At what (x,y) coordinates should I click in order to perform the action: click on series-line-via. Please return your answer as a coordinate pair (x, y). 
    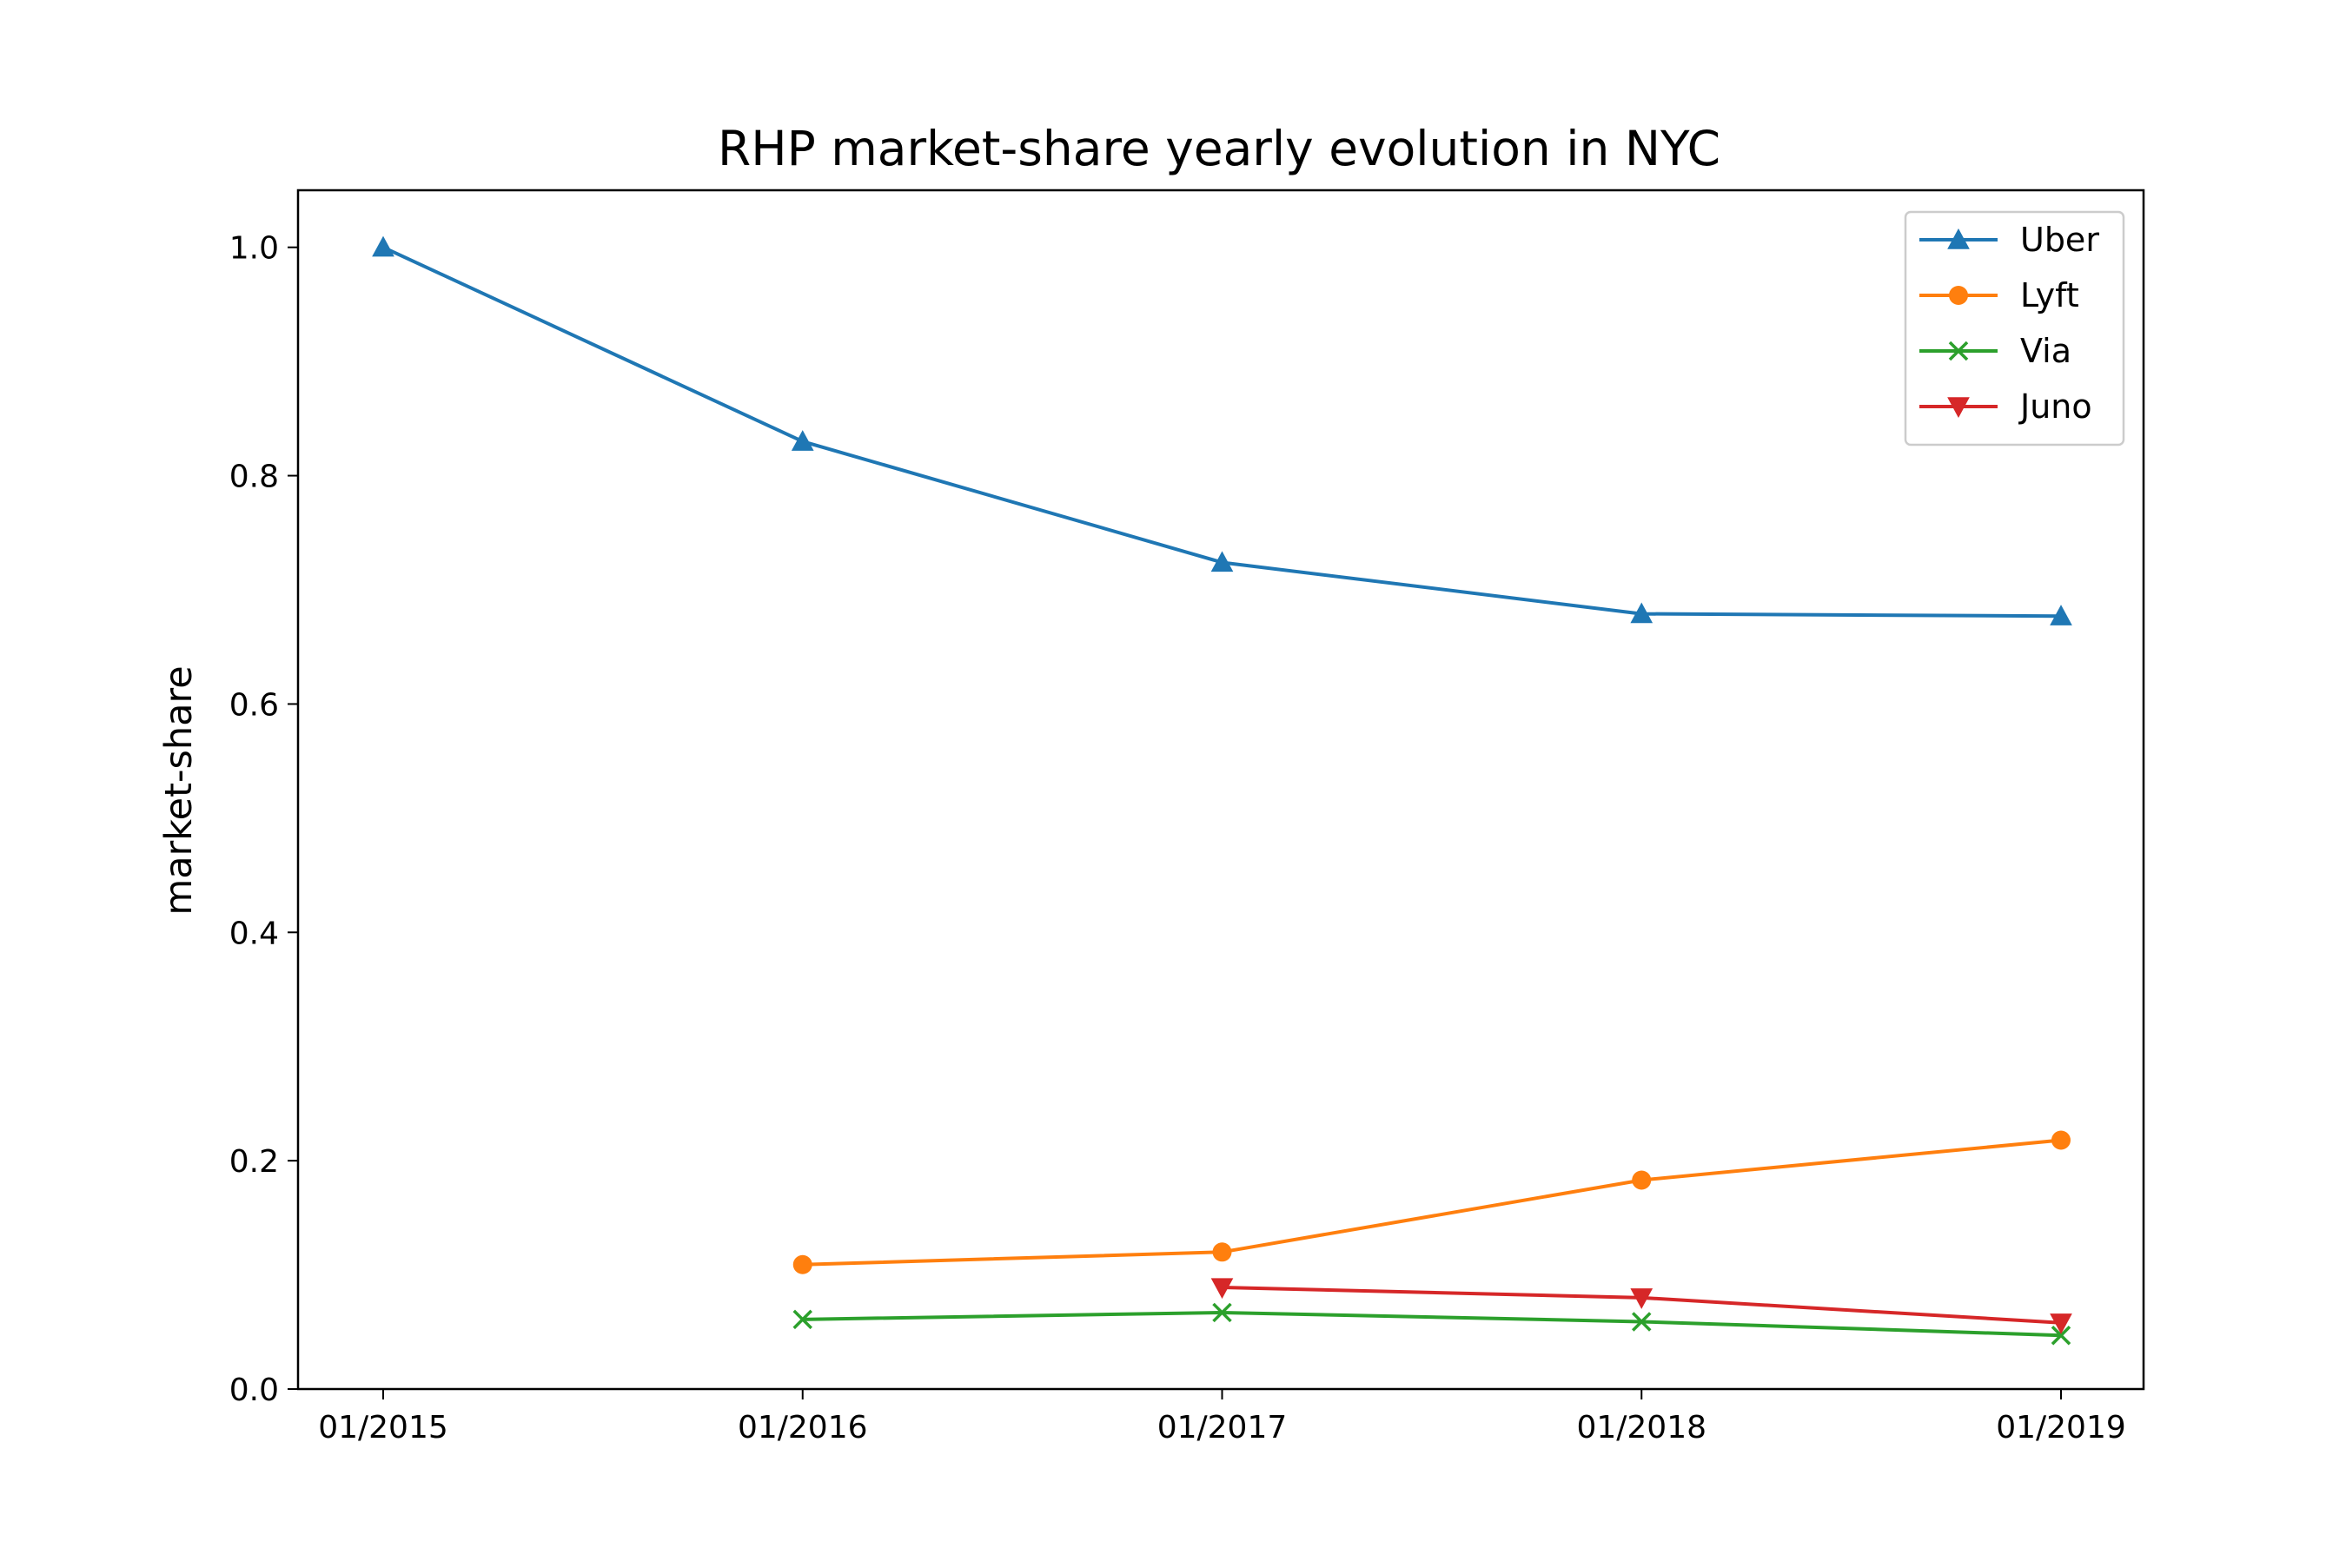
    Looking at the image, I should click on (1432, 1324).